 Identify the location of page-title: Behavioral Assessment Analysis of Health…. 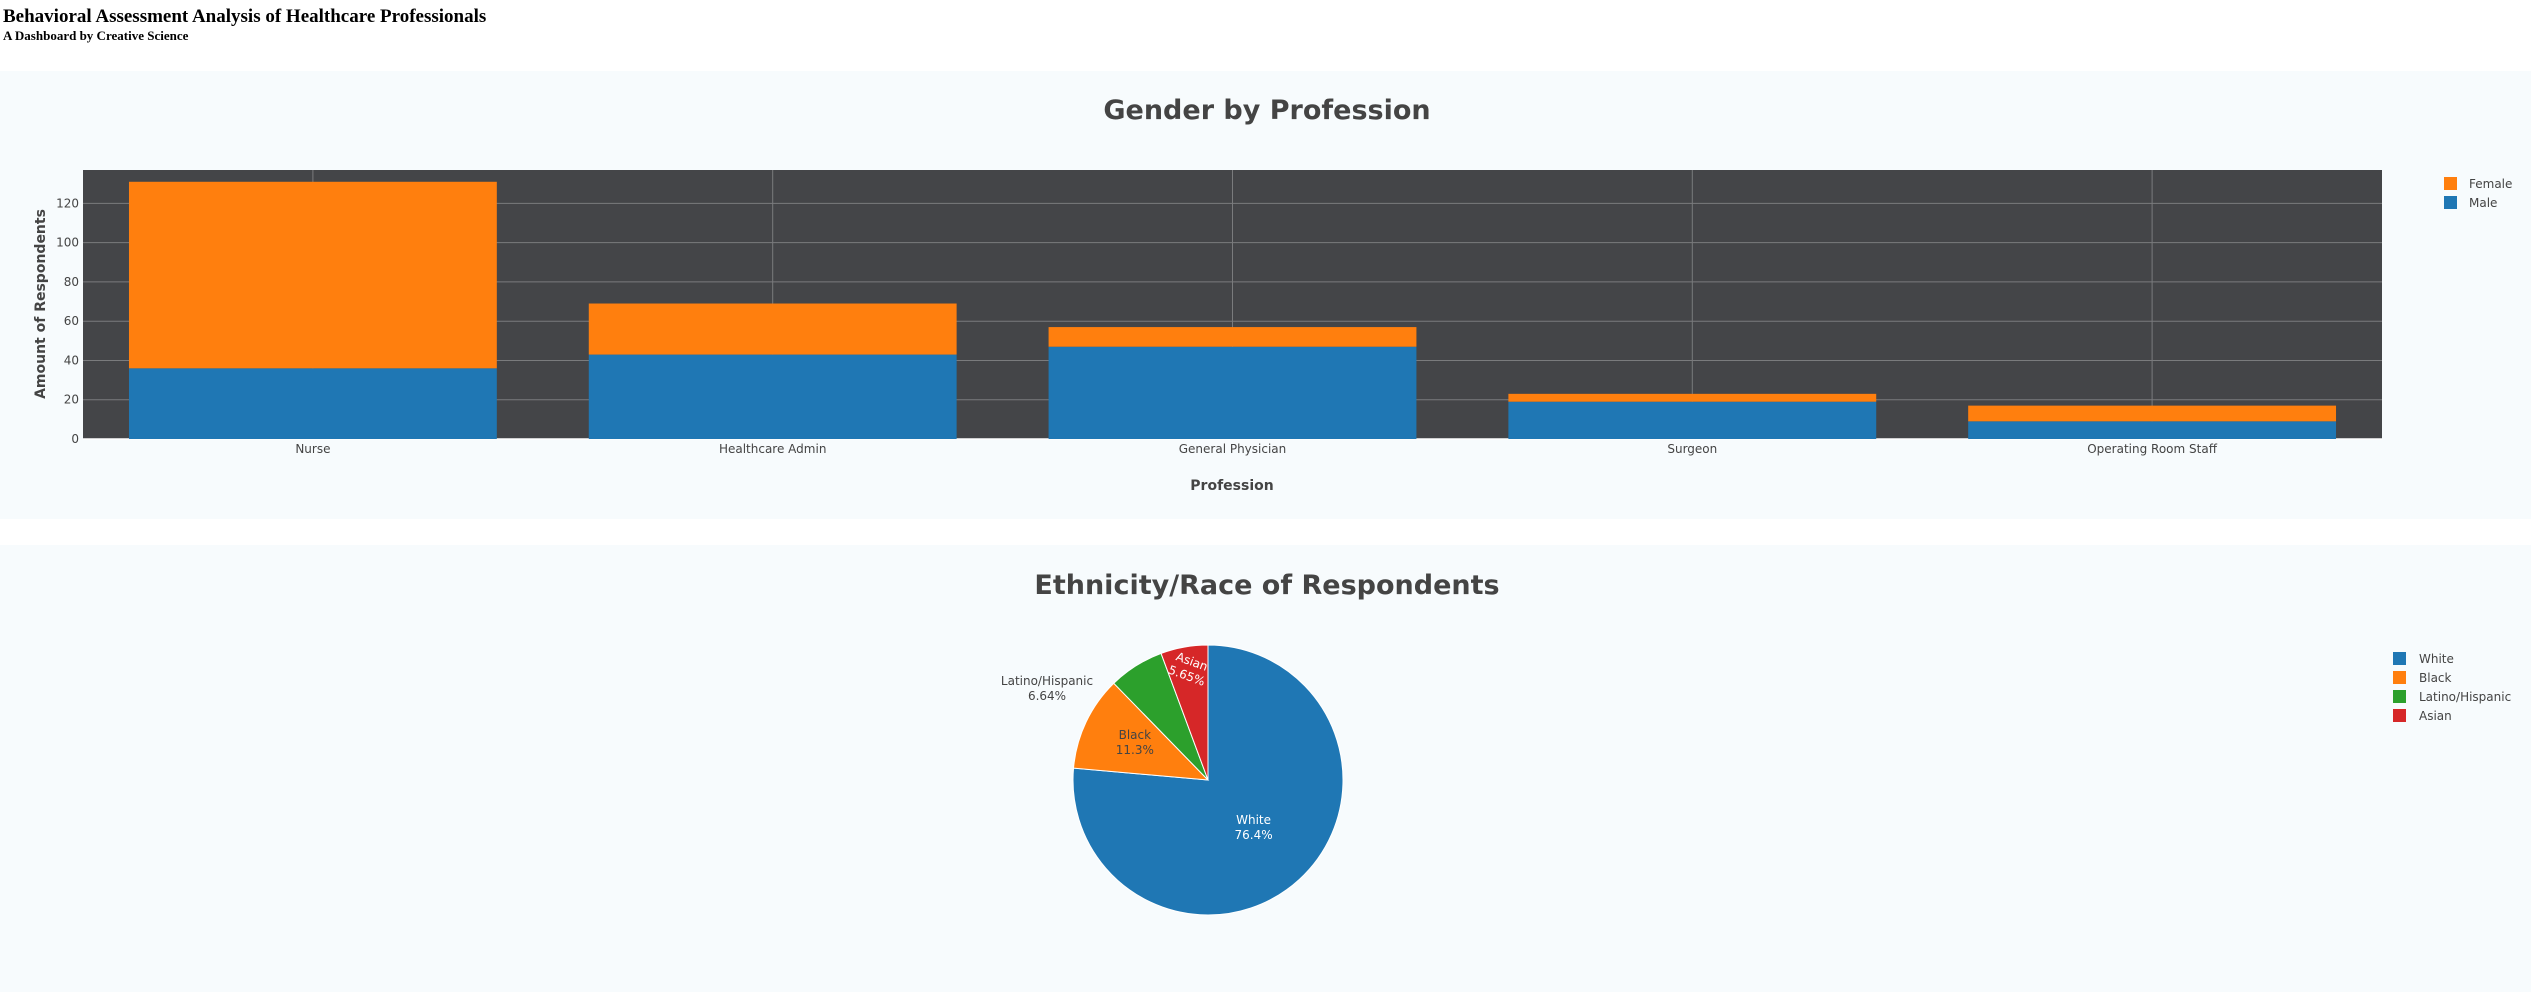
(245, 16).